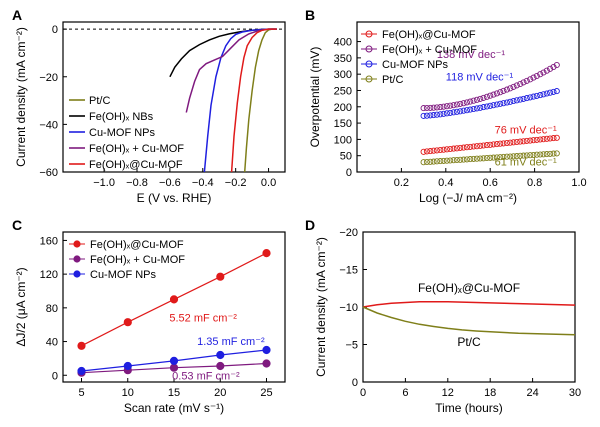 The height and width of the screenshot is (427, 600). I want to click on slope-label-b-2: 118 mV dec⁻¹, so click(480, 78).